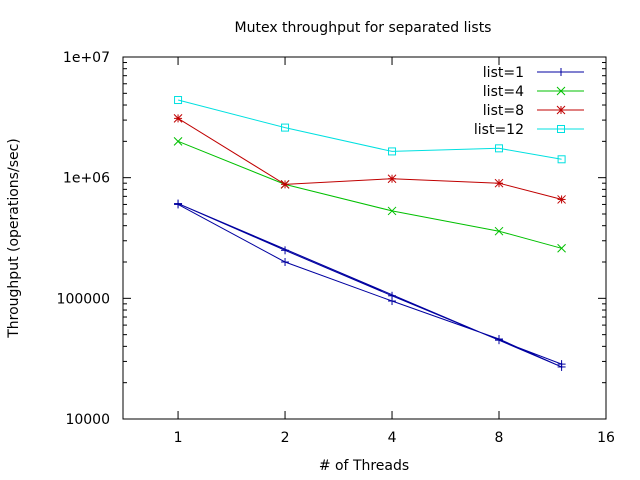 This screenshot has width=640, height=480. What do you see at coordinates (364, 466) in the screenshot?
I see `x-axis-title: # of Threads` at bounding box center [364, 466].